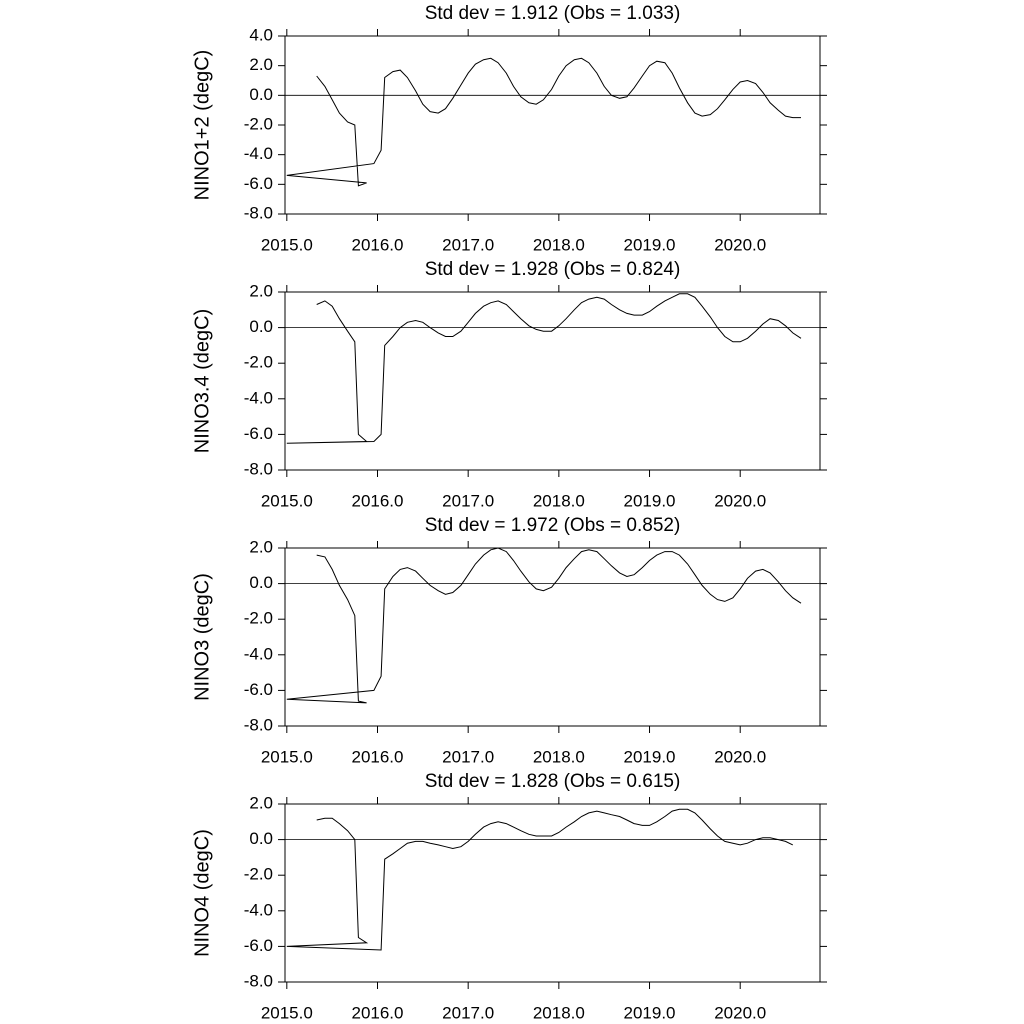 Image resolution: width=1024 pixels, height=1024 pixels. What do you see at coordinates (202, 893) in the screenshot?
I see `y-axis-label: NINO4 (degC)` at bounding box center [202, 893].